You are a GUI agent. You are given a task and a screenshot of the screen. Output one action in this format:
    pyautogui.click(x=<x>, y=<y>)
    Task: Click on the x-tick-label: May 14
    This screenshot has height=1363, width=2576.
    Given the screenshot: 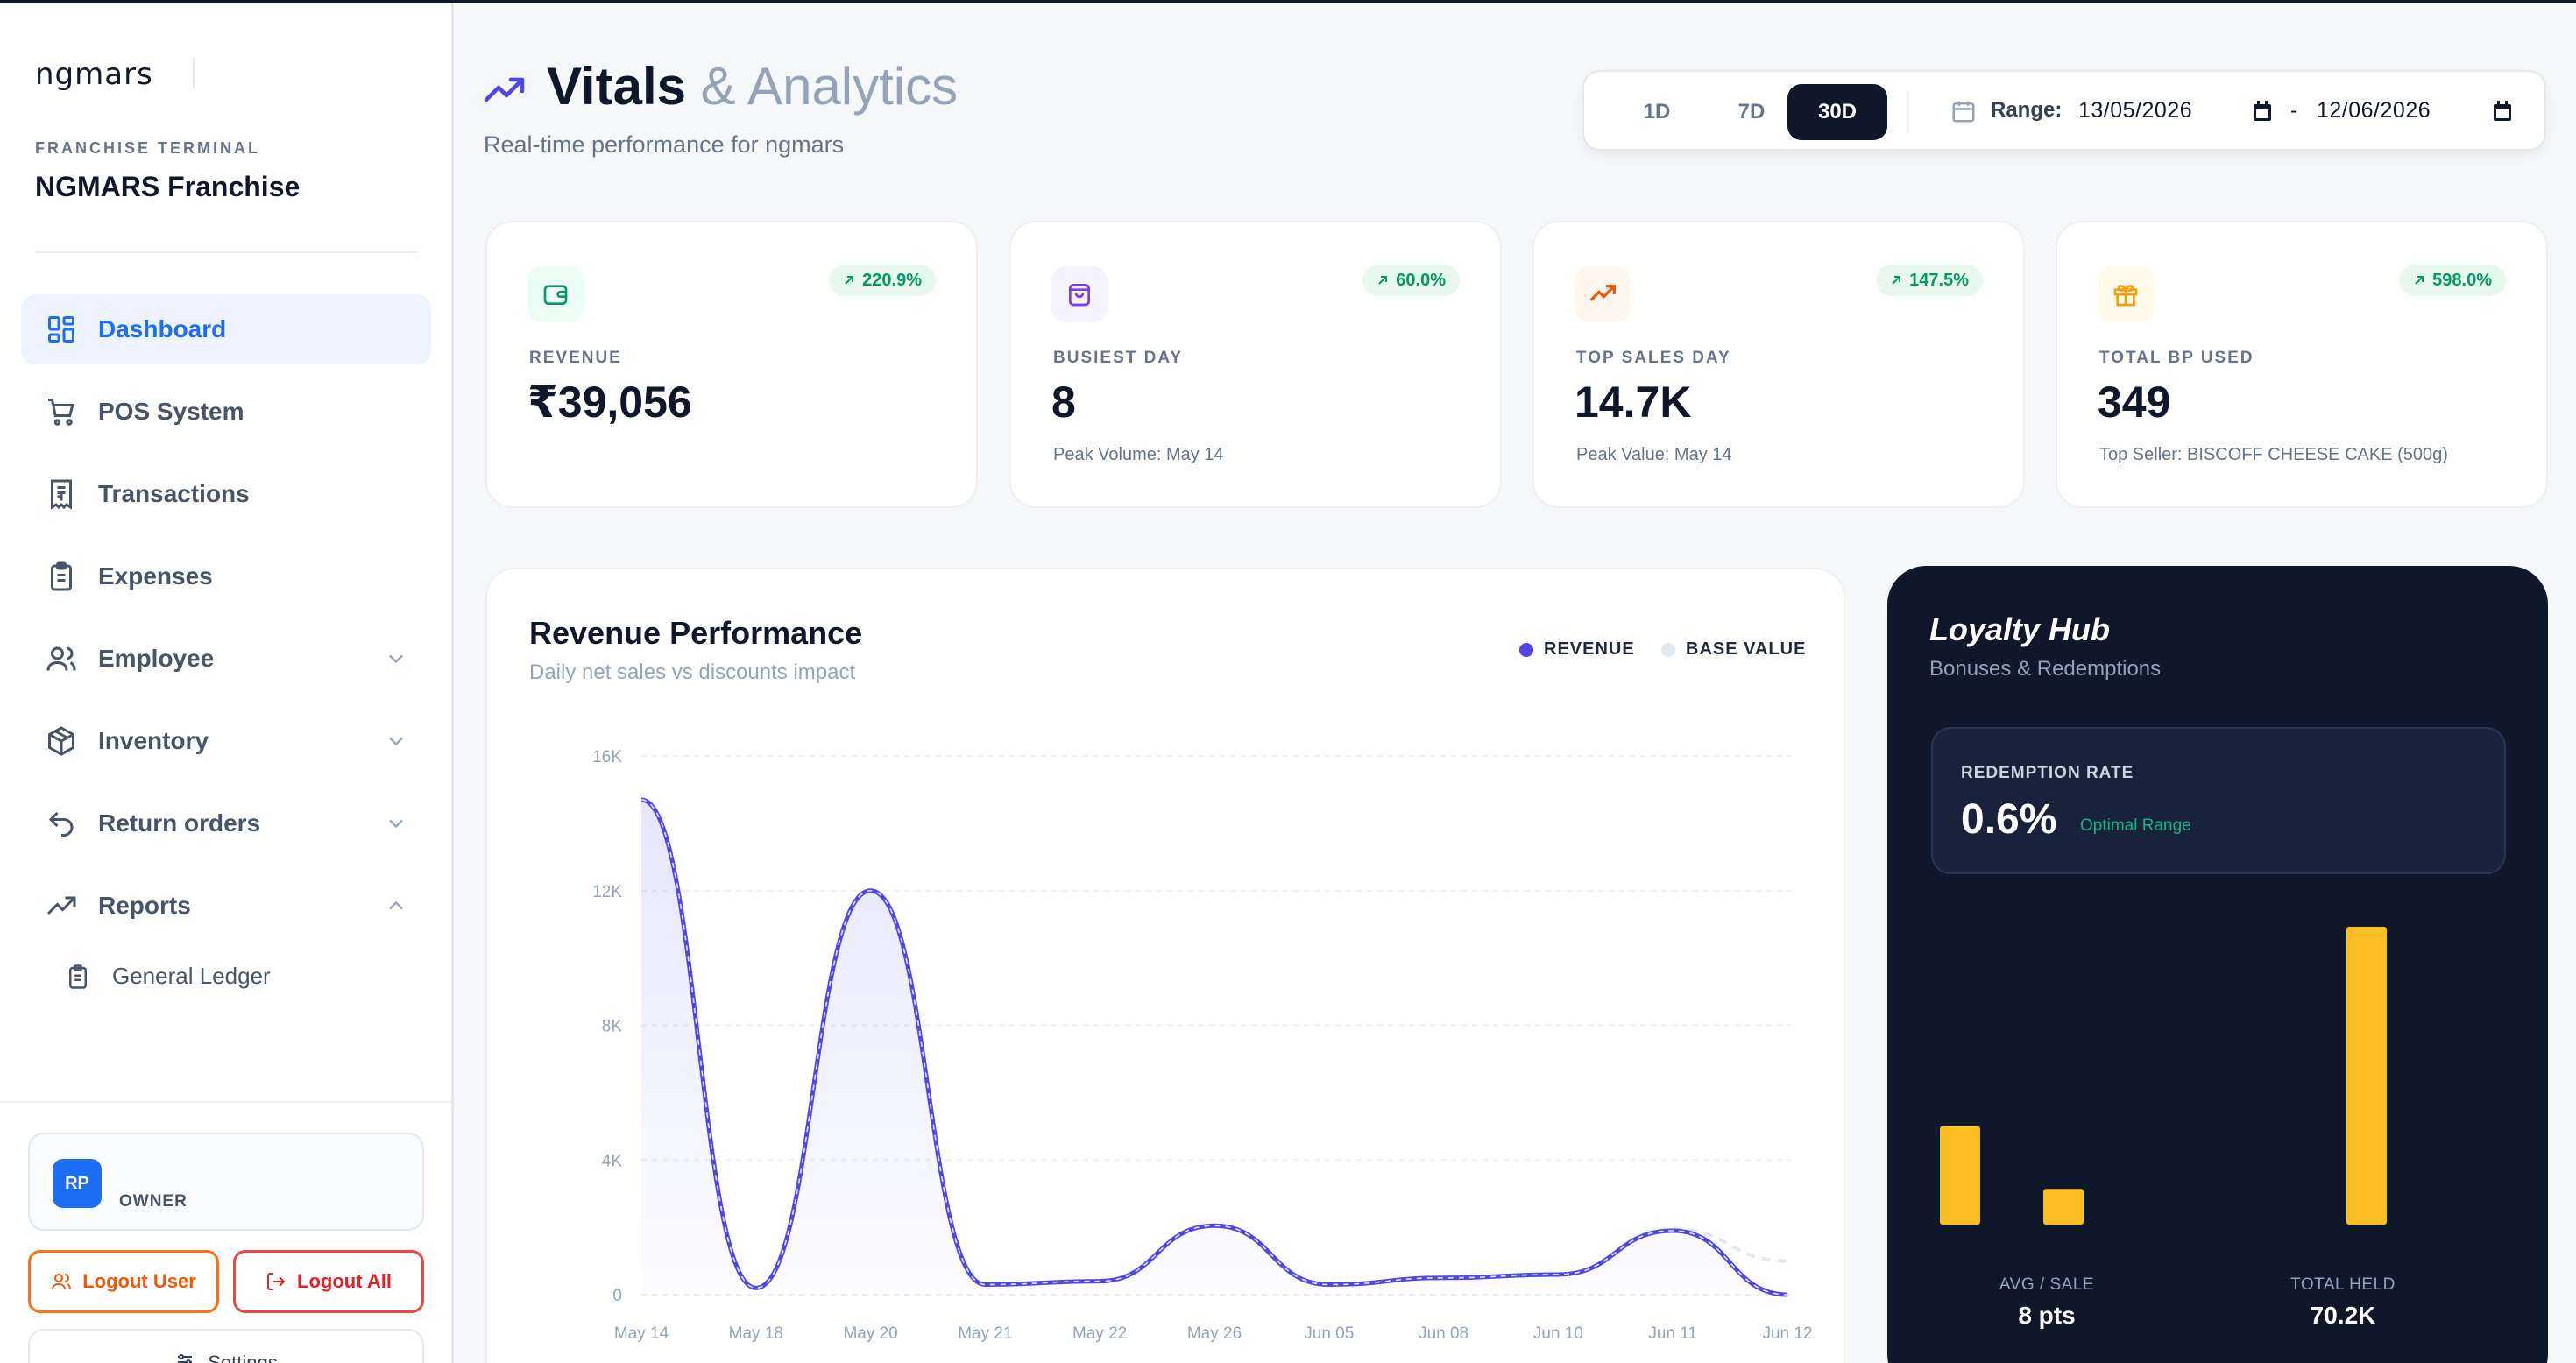 What is the action you would take?
    pyautogui.click(x=641, y=1334)
    